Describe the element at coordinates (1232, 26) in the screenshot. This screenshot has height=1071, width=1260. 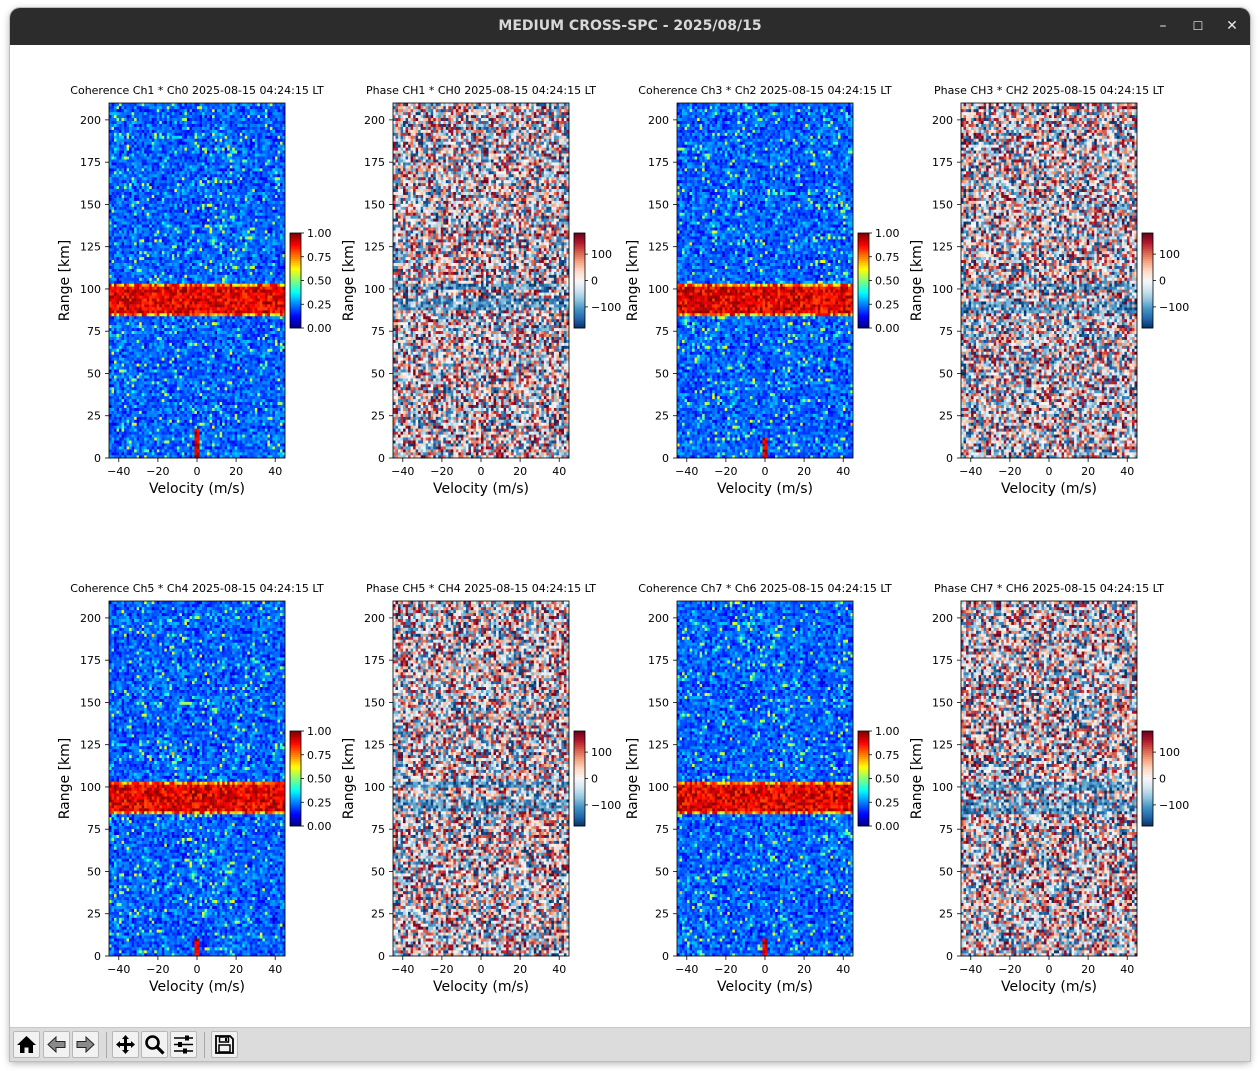
I see `close-button: ✕` at that location.